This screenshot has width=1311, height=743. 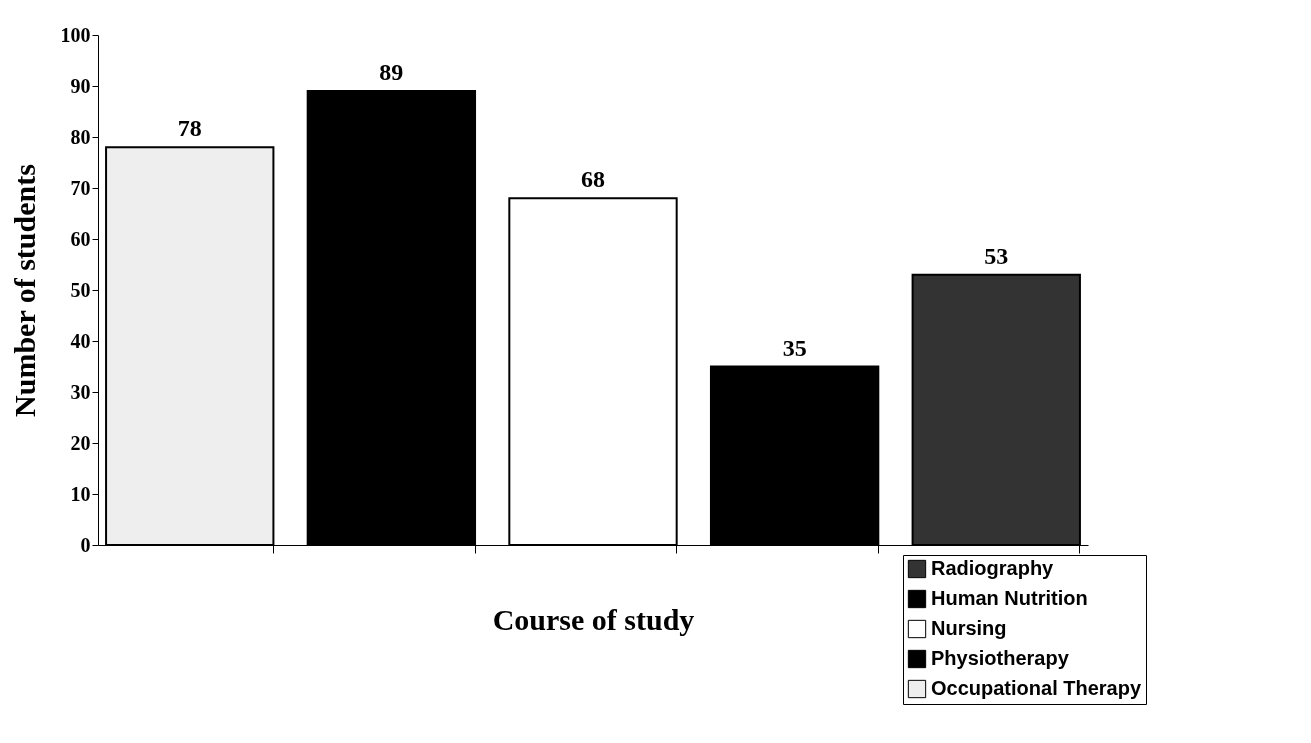 I want to click on legend-label: Nursing, so click(x=969, y=628).